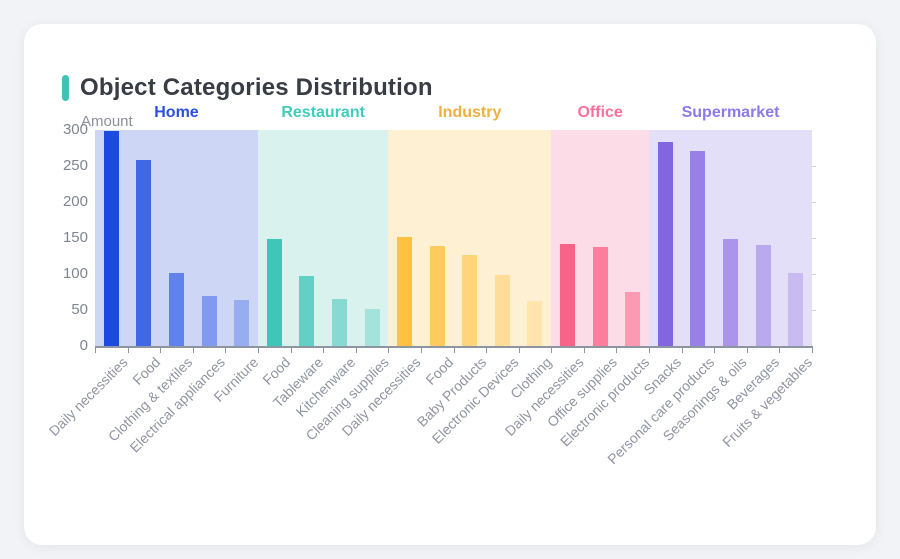 Image resolution: width=900 pixels, height=559 pixels. Describe the element at coordinates (107, 121) in the screenshot. I see `y-axis-name: Amount` at that location.